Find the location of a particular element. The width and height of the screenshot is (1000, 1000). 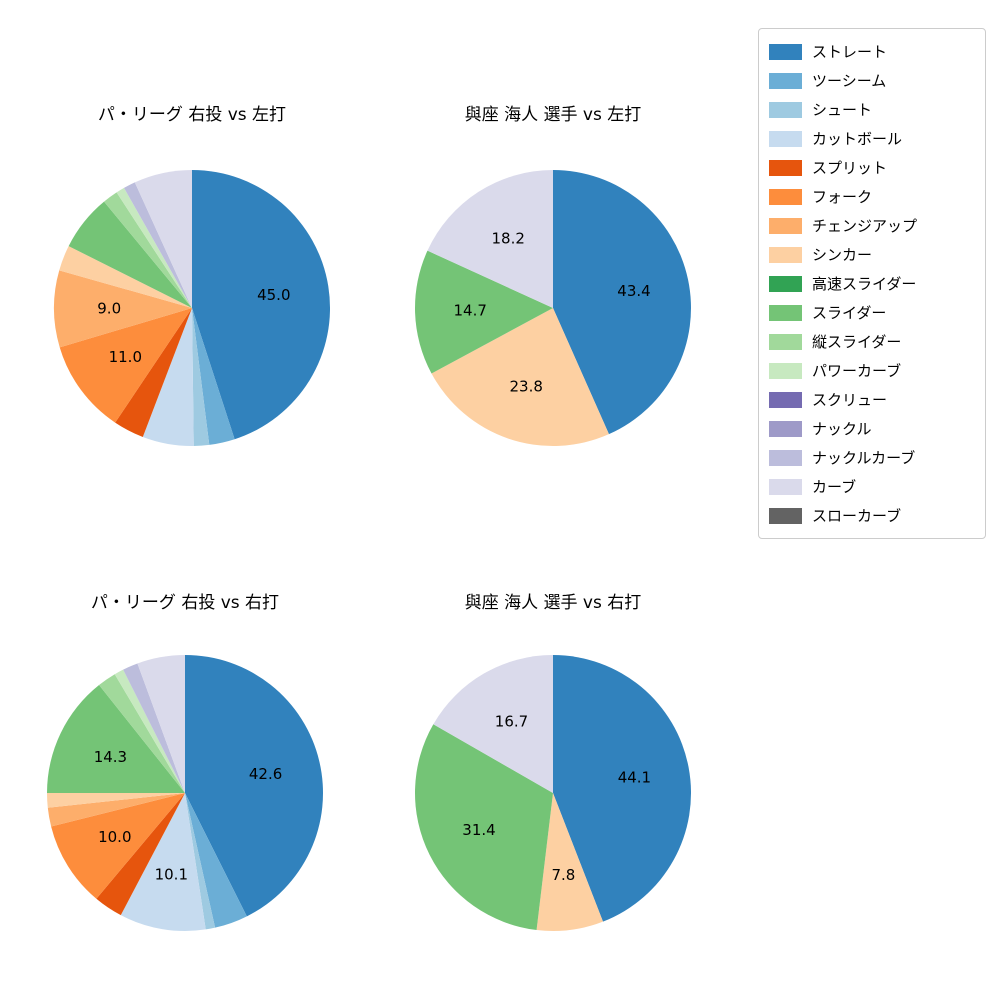

legend-item: ナックルカーブ is located at coordinates (872, 457).